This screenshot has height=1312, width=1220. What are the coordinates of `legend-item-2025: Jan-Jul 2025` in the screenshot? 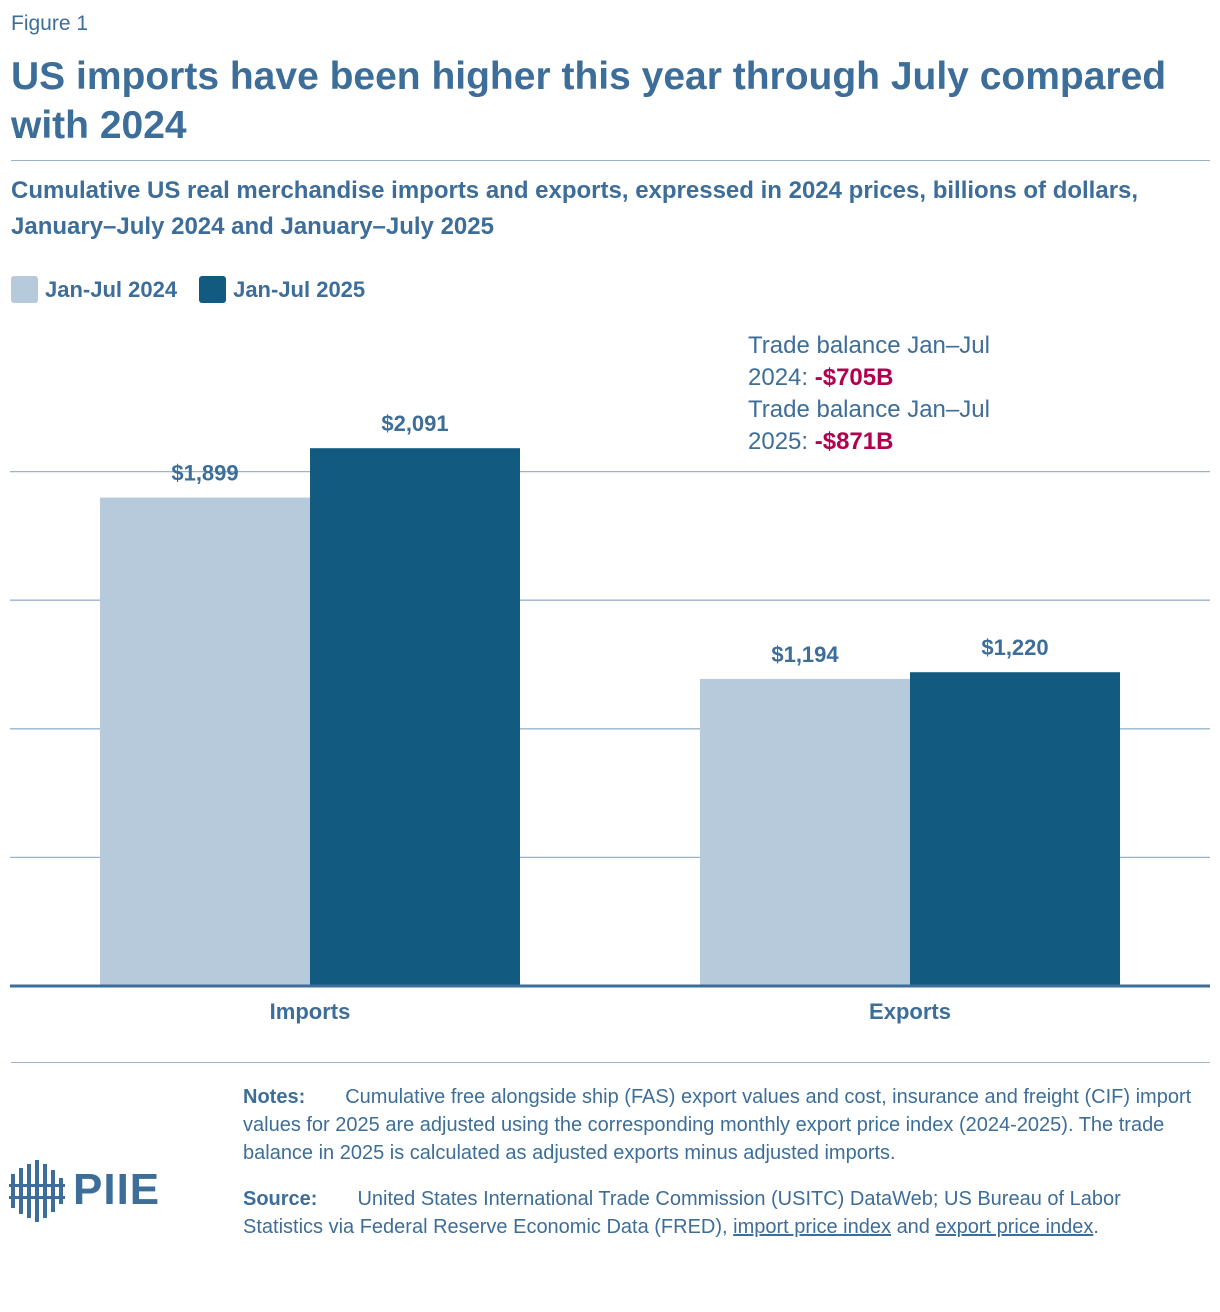 It's located at (282, 289).